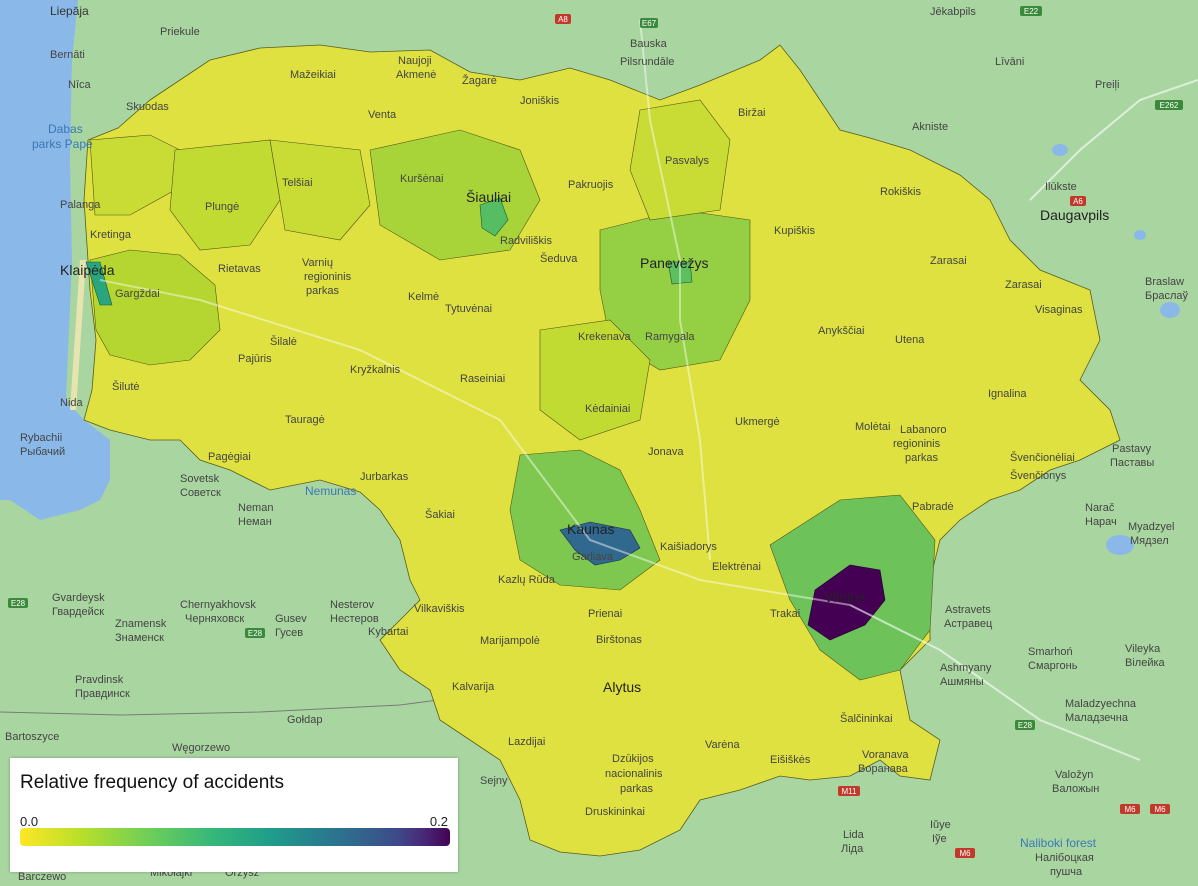  What do you see at coordinates (32, 737) in the screenshot?
I see `svg-text: Bartoszyce` at bounding box center [32, 737].